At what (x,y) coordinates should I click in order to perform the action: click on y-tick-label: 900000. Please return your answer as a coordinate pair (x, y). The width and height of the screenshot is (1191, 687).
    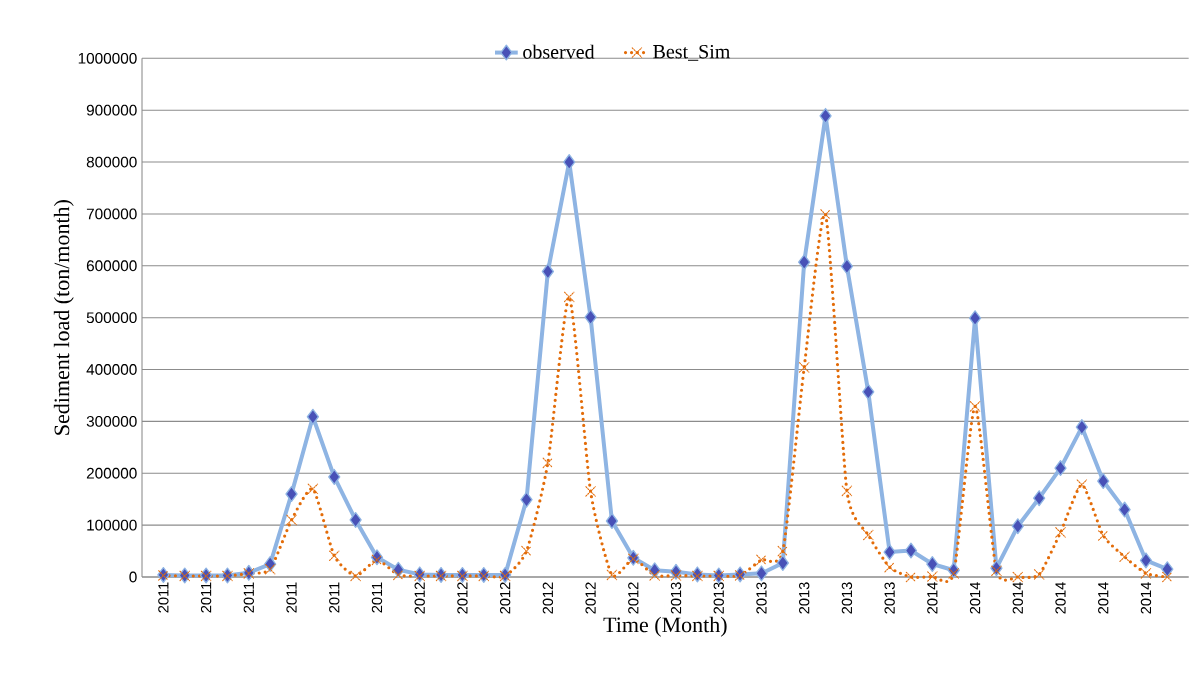
    Looking at the image, I should click on (111, 110).